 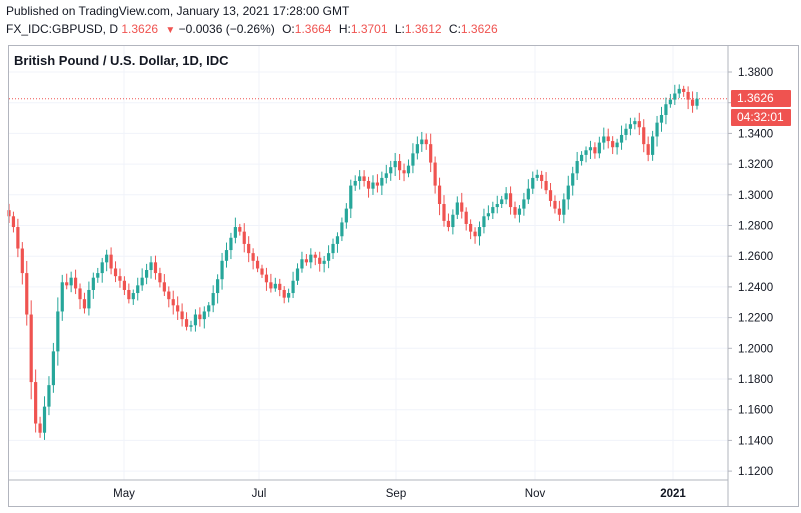 I want to click on close-label: C:, so click(x=454, y=29).